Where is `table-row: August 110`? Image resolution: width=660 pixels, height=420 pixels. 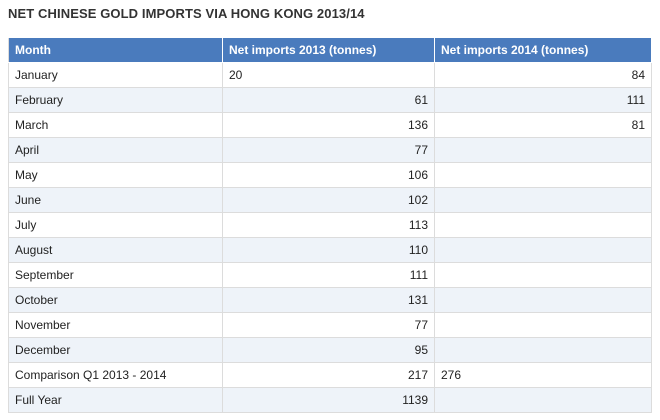
table-row: August 110 is located at coordinates (330, 250).